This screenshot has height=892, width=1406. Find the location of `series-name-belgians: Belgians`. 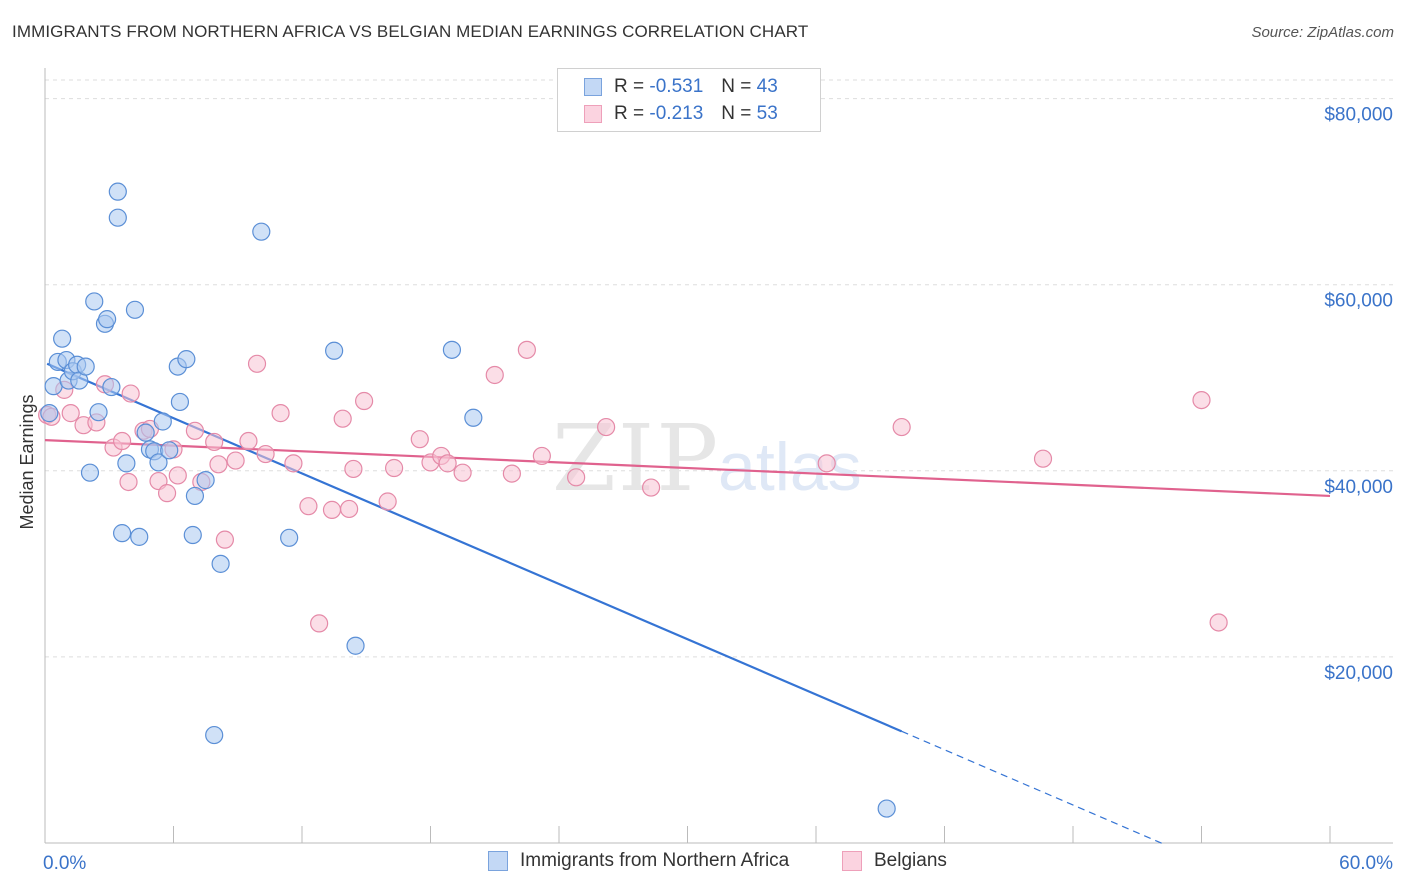

series-name-belgians: Belgians is located at coordinates (910, 860).